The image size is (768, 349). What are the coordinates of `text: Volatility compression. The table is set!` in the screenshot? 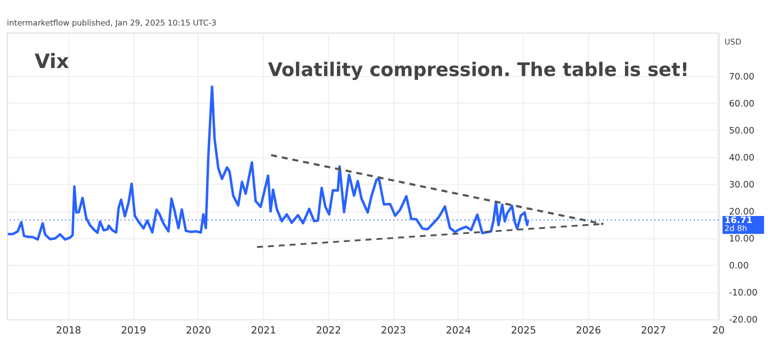 It's located at (478, 71).